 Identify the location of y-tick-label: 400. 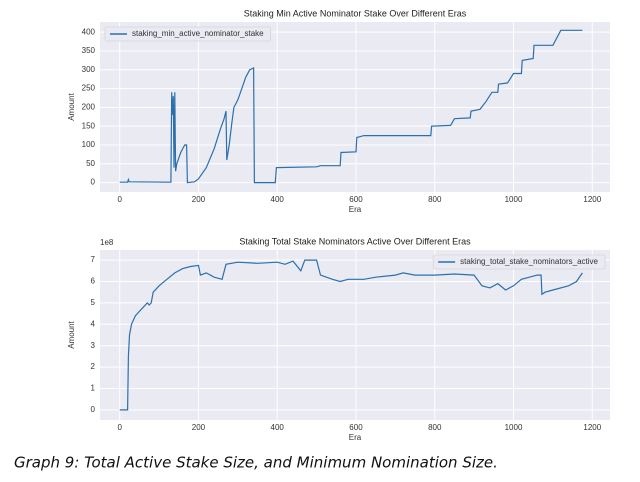
(89, 31).